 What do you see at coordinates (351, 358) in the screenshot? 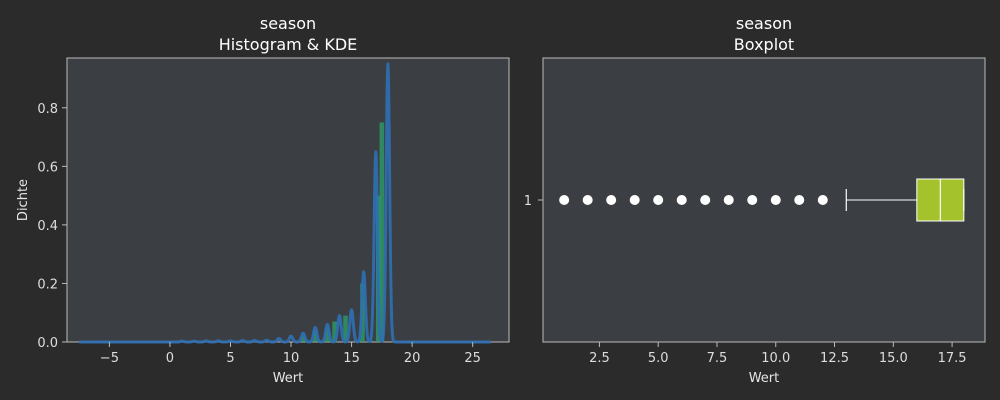
I see `left-x-tick-label: 15` at bounding box center [351, 358].